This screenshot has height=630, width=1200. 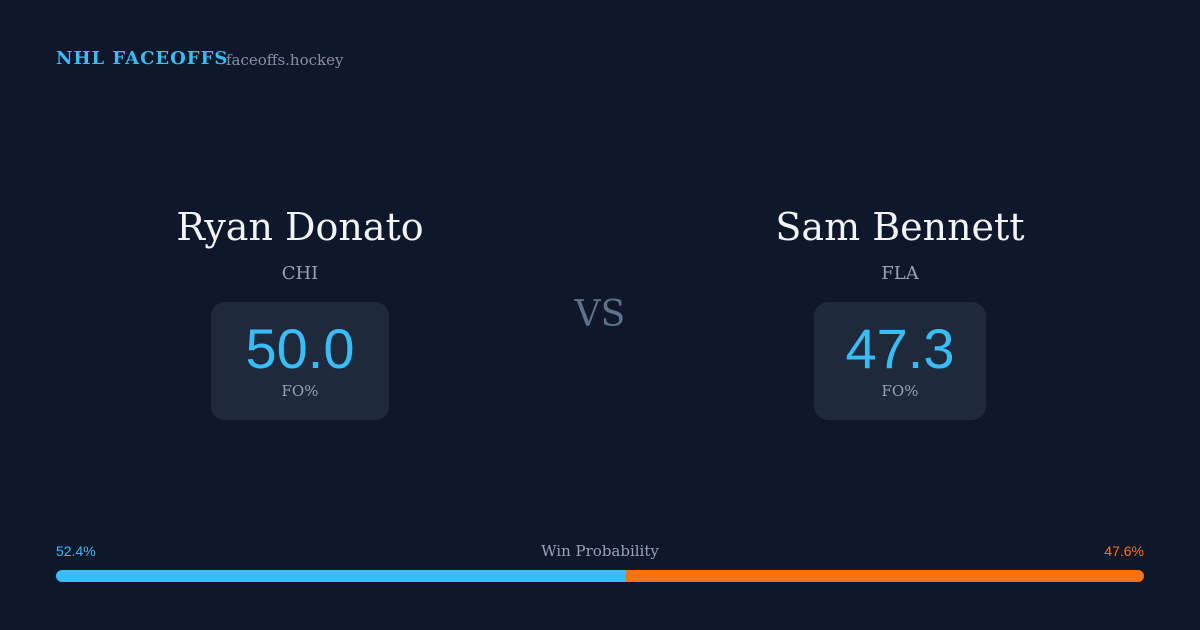 I want to click on brand: NHL FACEOFFS, so click(x=142, y=58).